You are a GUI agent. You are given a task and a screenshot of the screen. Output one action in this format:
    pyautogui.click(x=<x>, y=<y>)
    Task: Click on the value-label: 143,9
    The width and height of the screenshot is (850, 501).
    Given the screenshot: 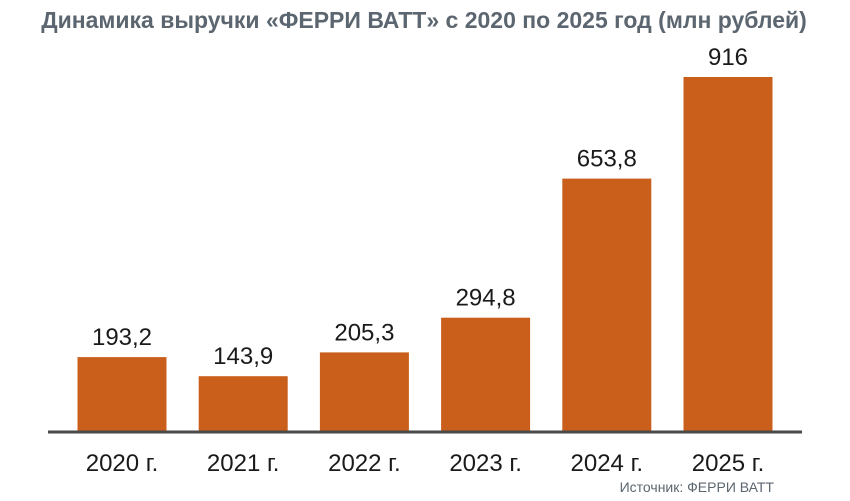 What is the action you would take?
    pyautogui.click(x=243, y=356)
    